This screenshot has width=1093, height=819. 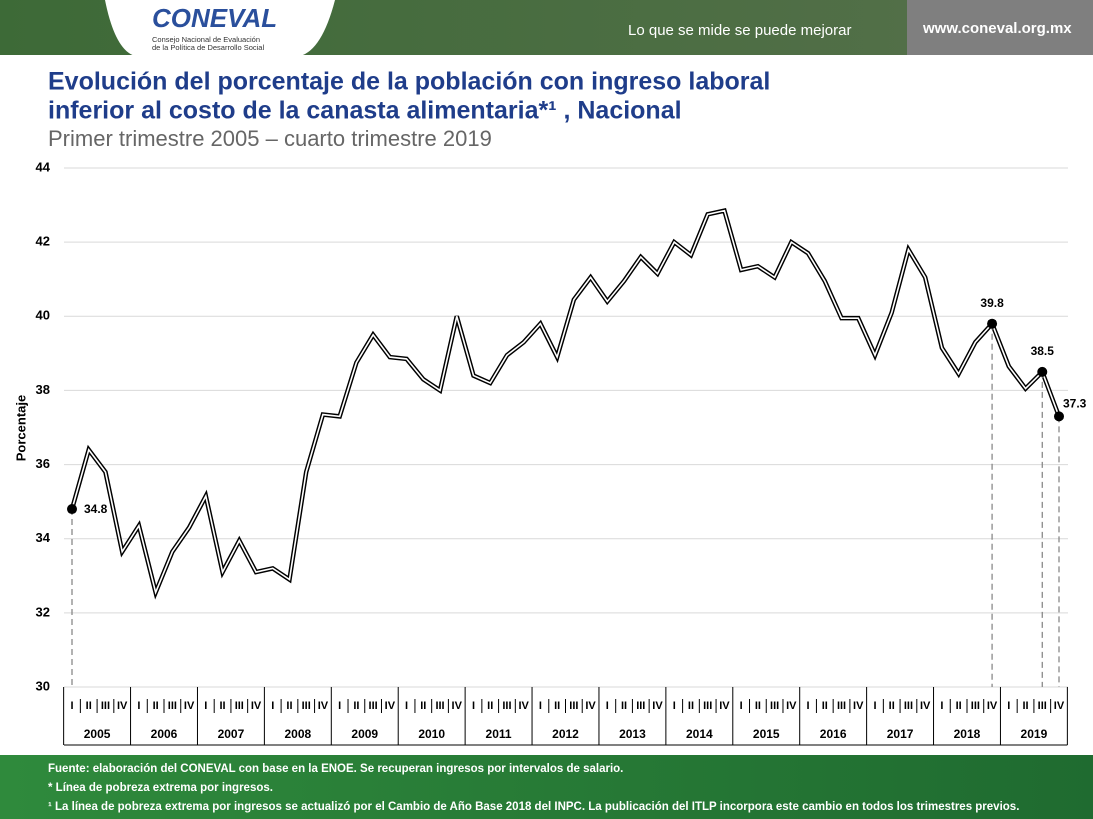 I want to click on year-label: 2012, so click(x=565, y=734).